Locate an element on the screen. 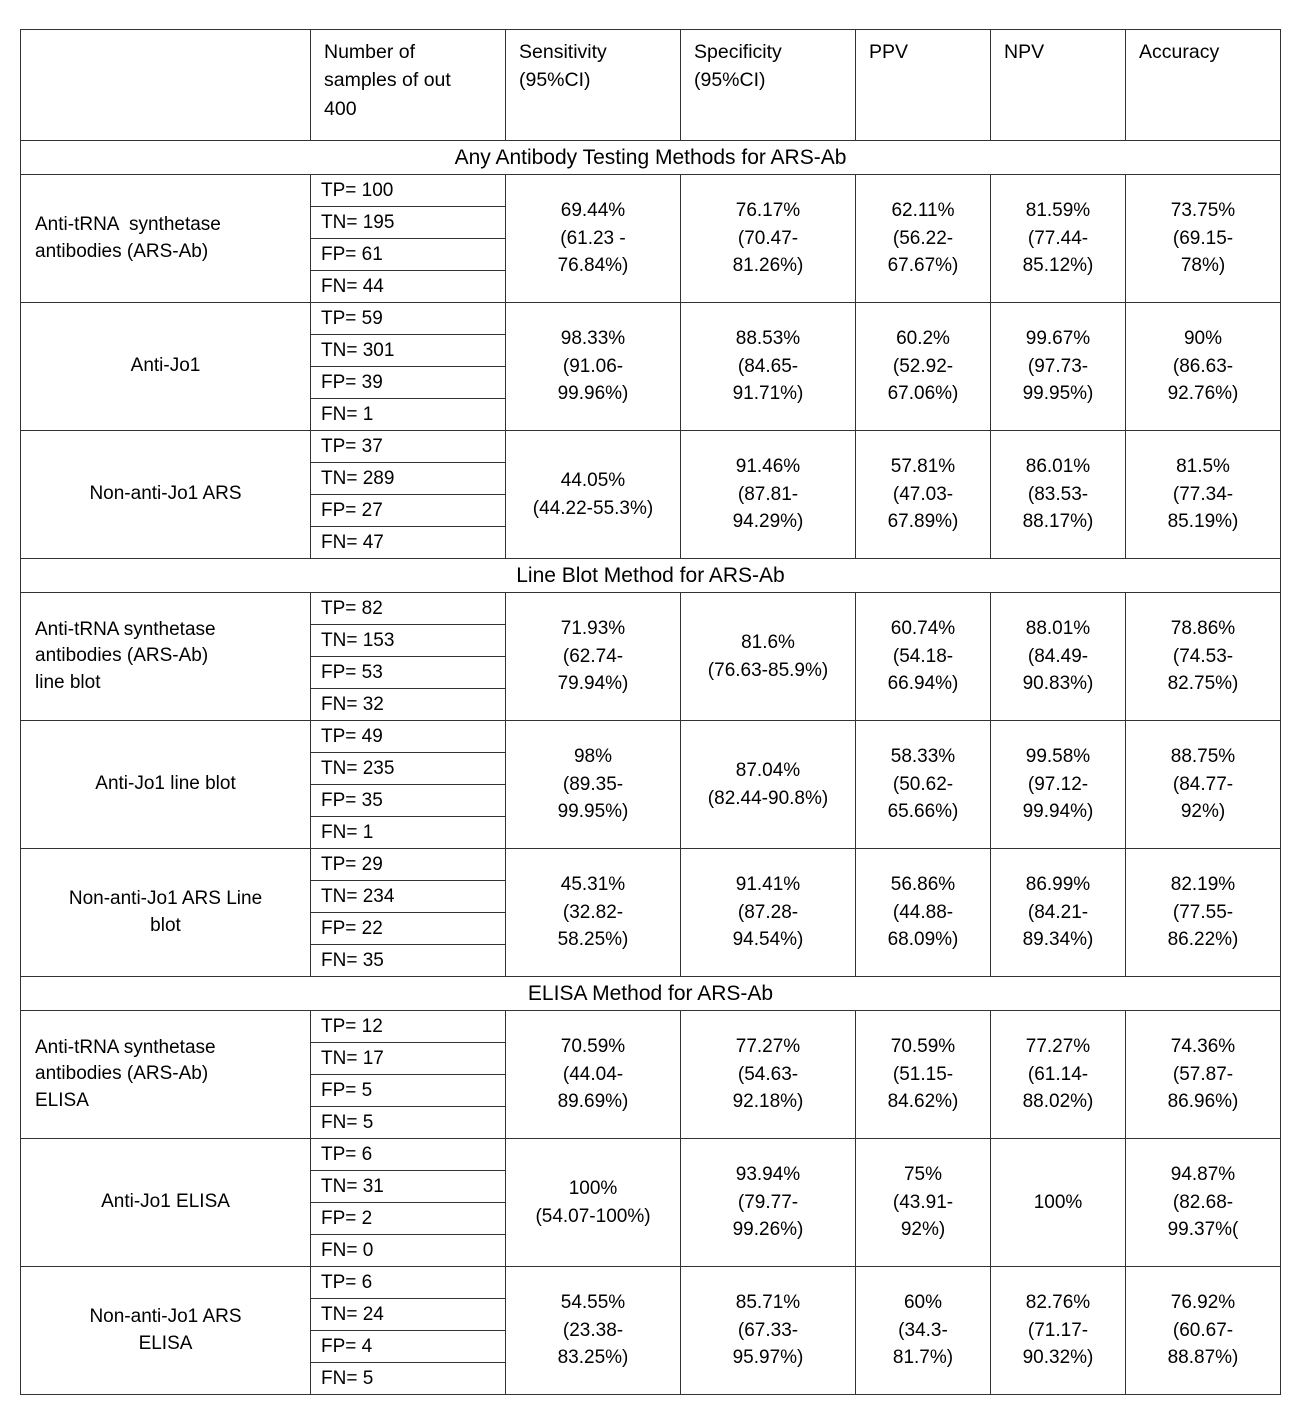 This screenshot has height=1420, width=1299. data-row: FN= 0 is located at coordinates (651, 1250).